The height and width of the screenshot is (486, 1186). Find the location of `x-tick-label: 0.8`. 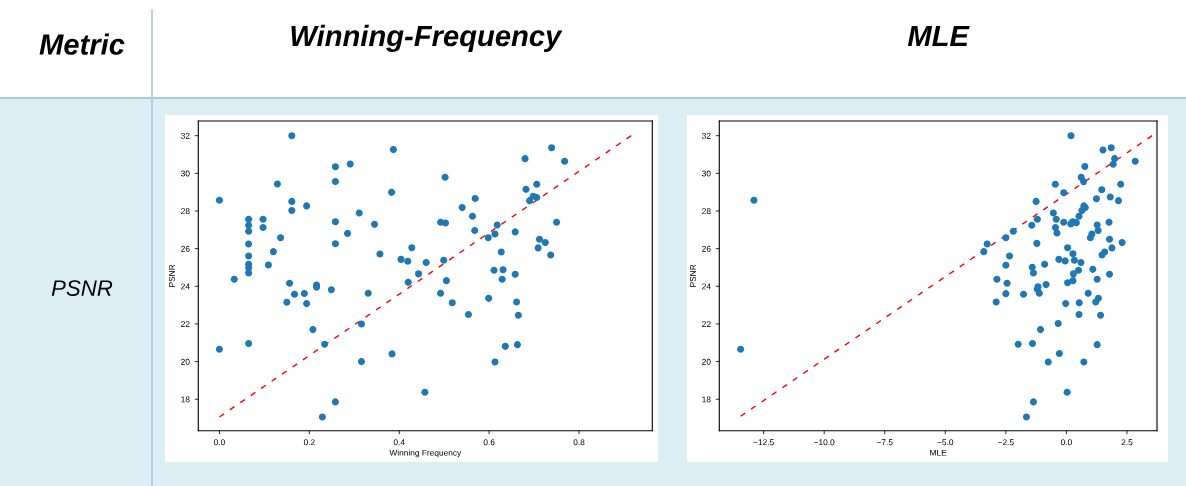

x-tick-label: 0.8 is located at coordinates (579, 442).